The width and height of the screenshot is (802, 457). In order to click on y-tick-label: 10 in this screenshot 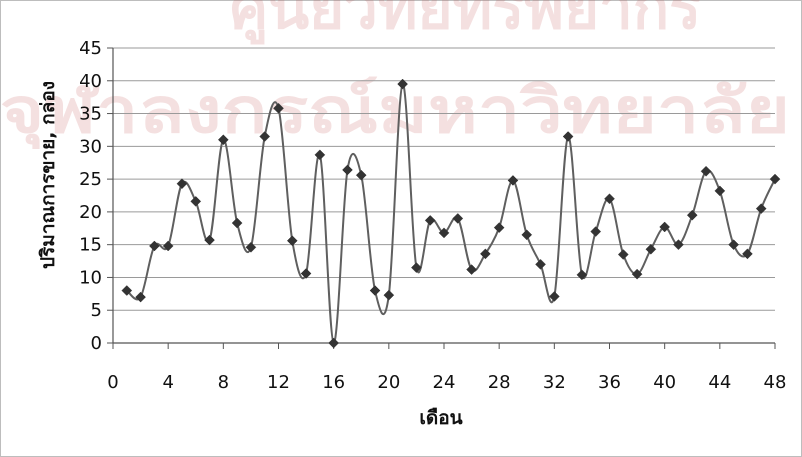, I will do `click(90, 277)`.